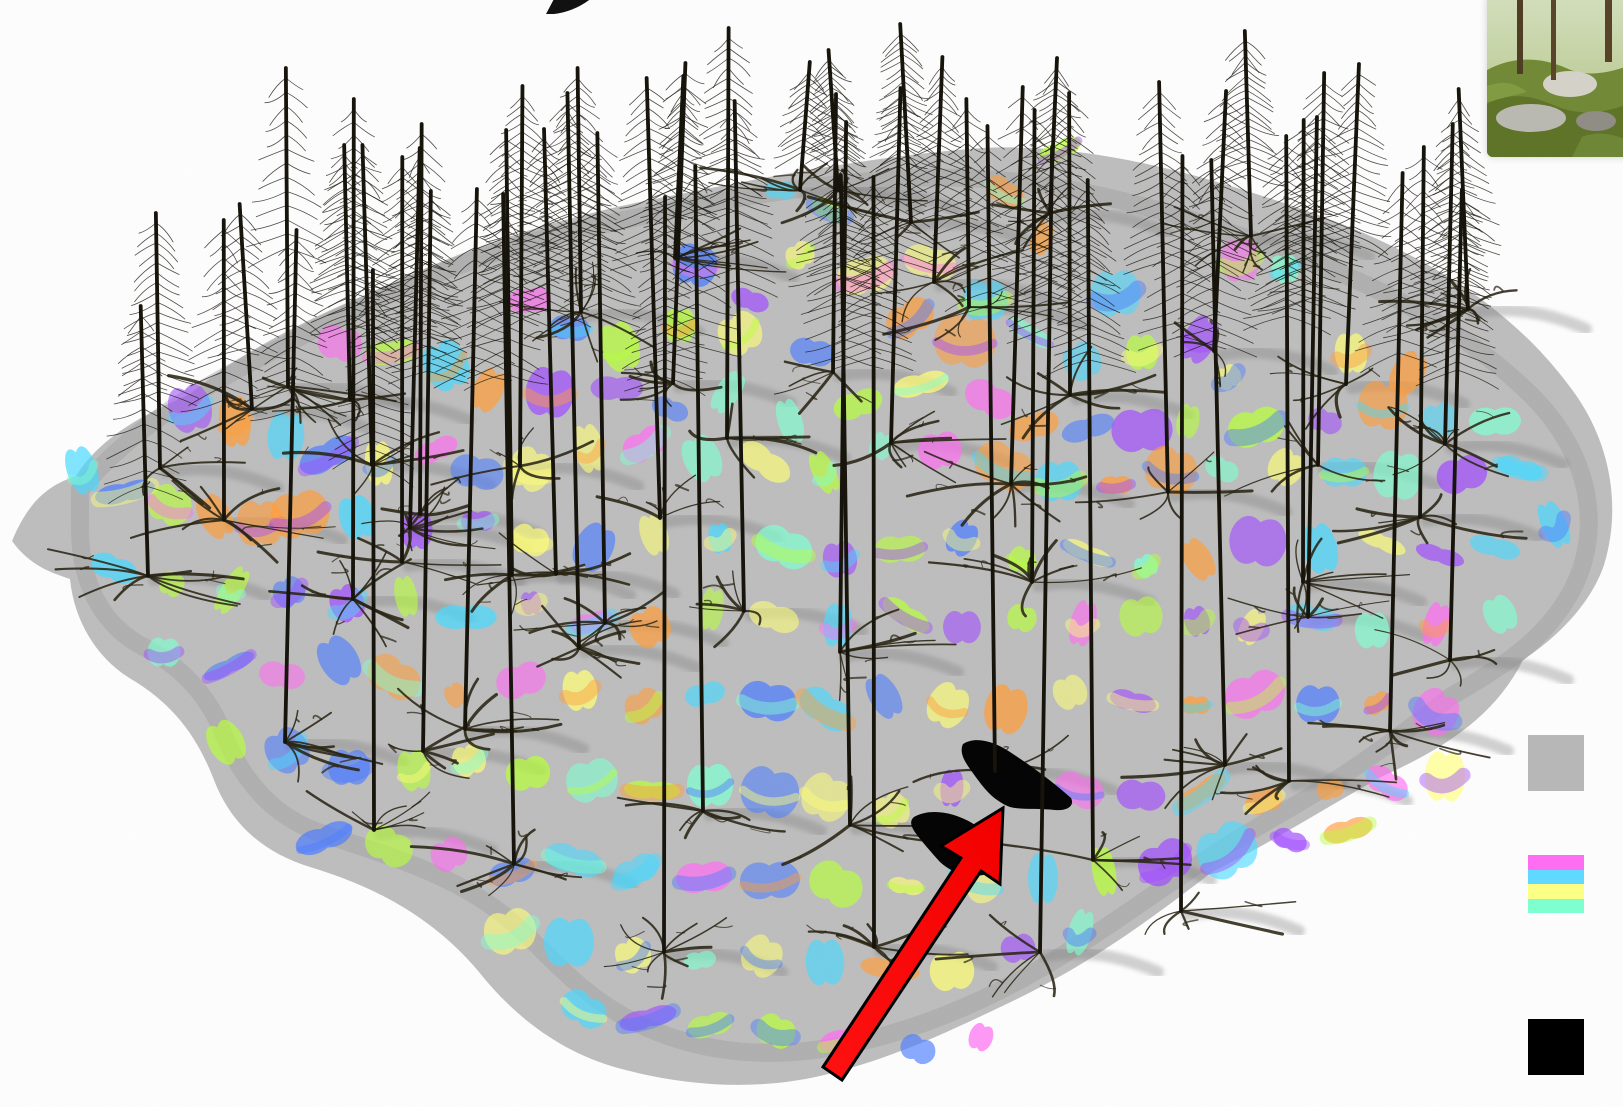 The height and width of the screenshot is (1107, 1623). Describe the element at coordinates (946, 284) in the screenshot. I see `root-network` at that location.